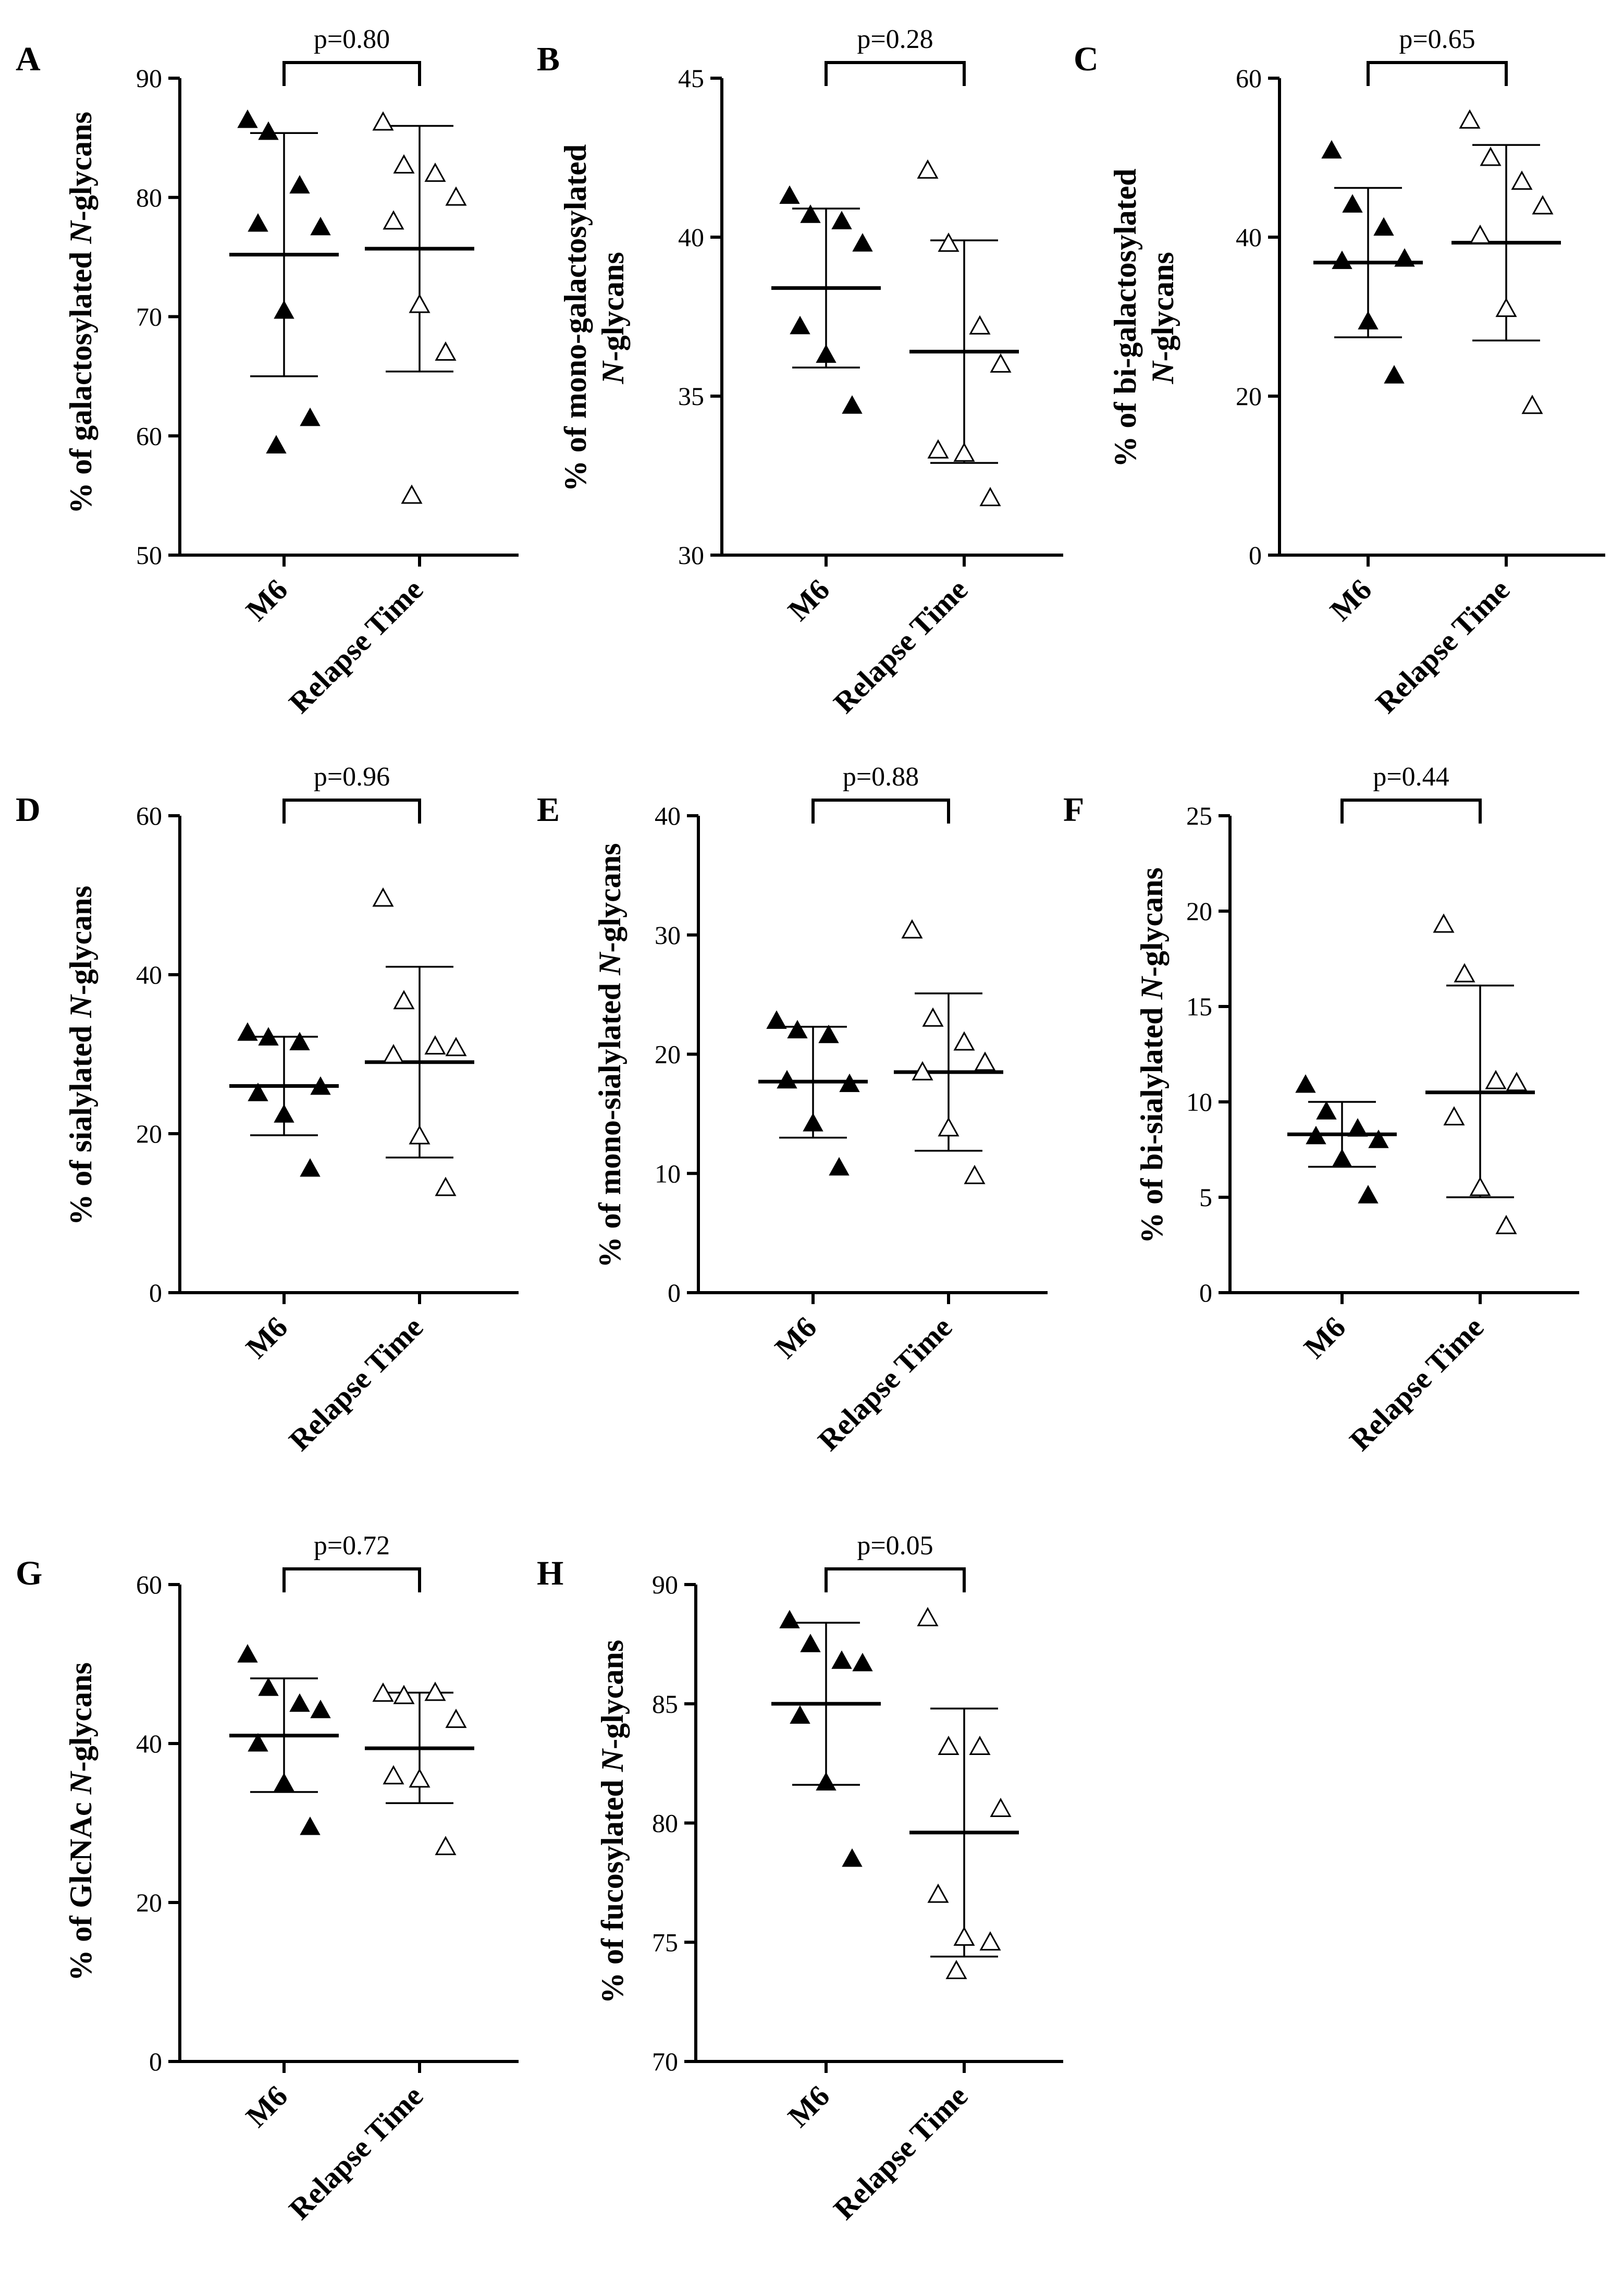 The width and height of the screenshot is (1624, 2283). Describe the element at coordinates (1199, 815) in the screenshot. I see `y-tick-label: 25` at that location.